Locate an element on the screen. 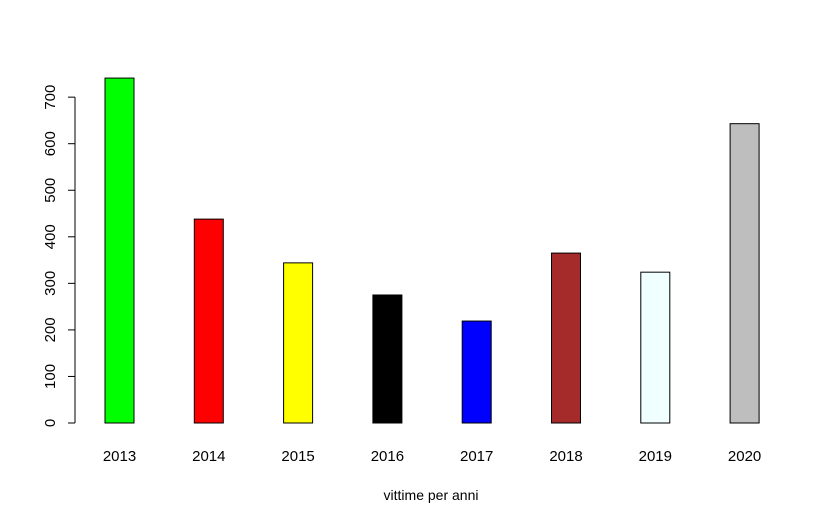  bar-2013 is located at coordinates (119, 250).